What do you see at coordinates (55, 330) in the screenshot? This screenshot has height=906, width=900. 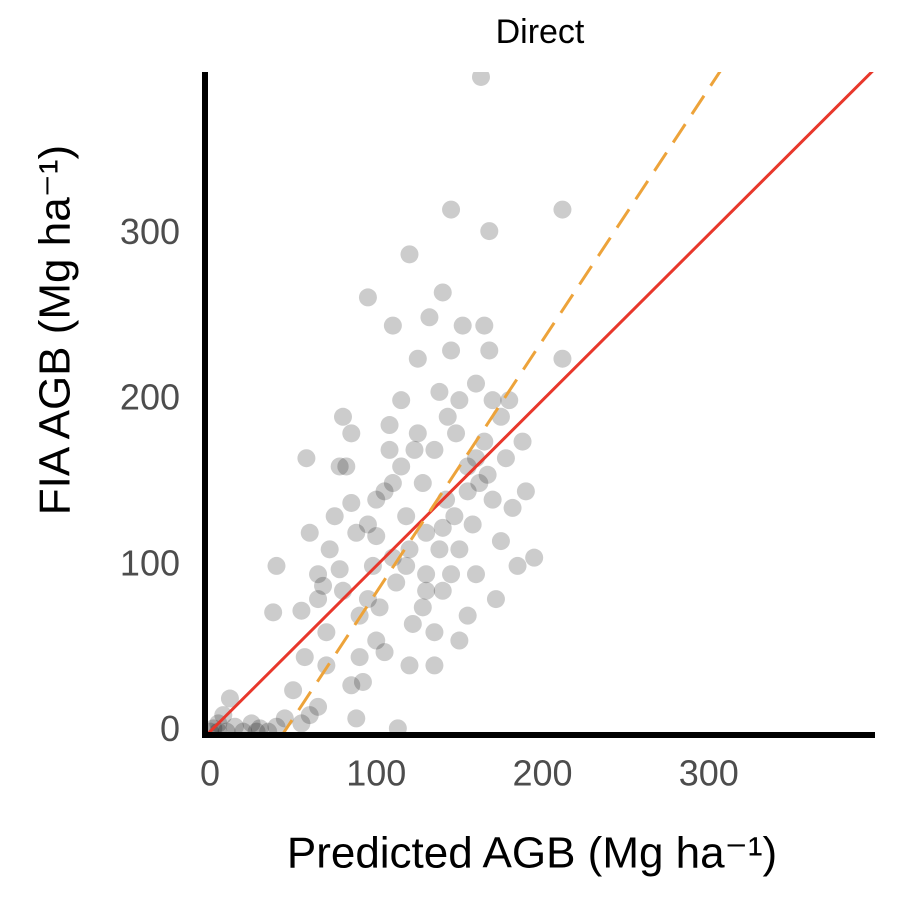 I see `y-axis-title: FIA AGB (Mg ha⁻¹)` at bounding box center [55, 330].